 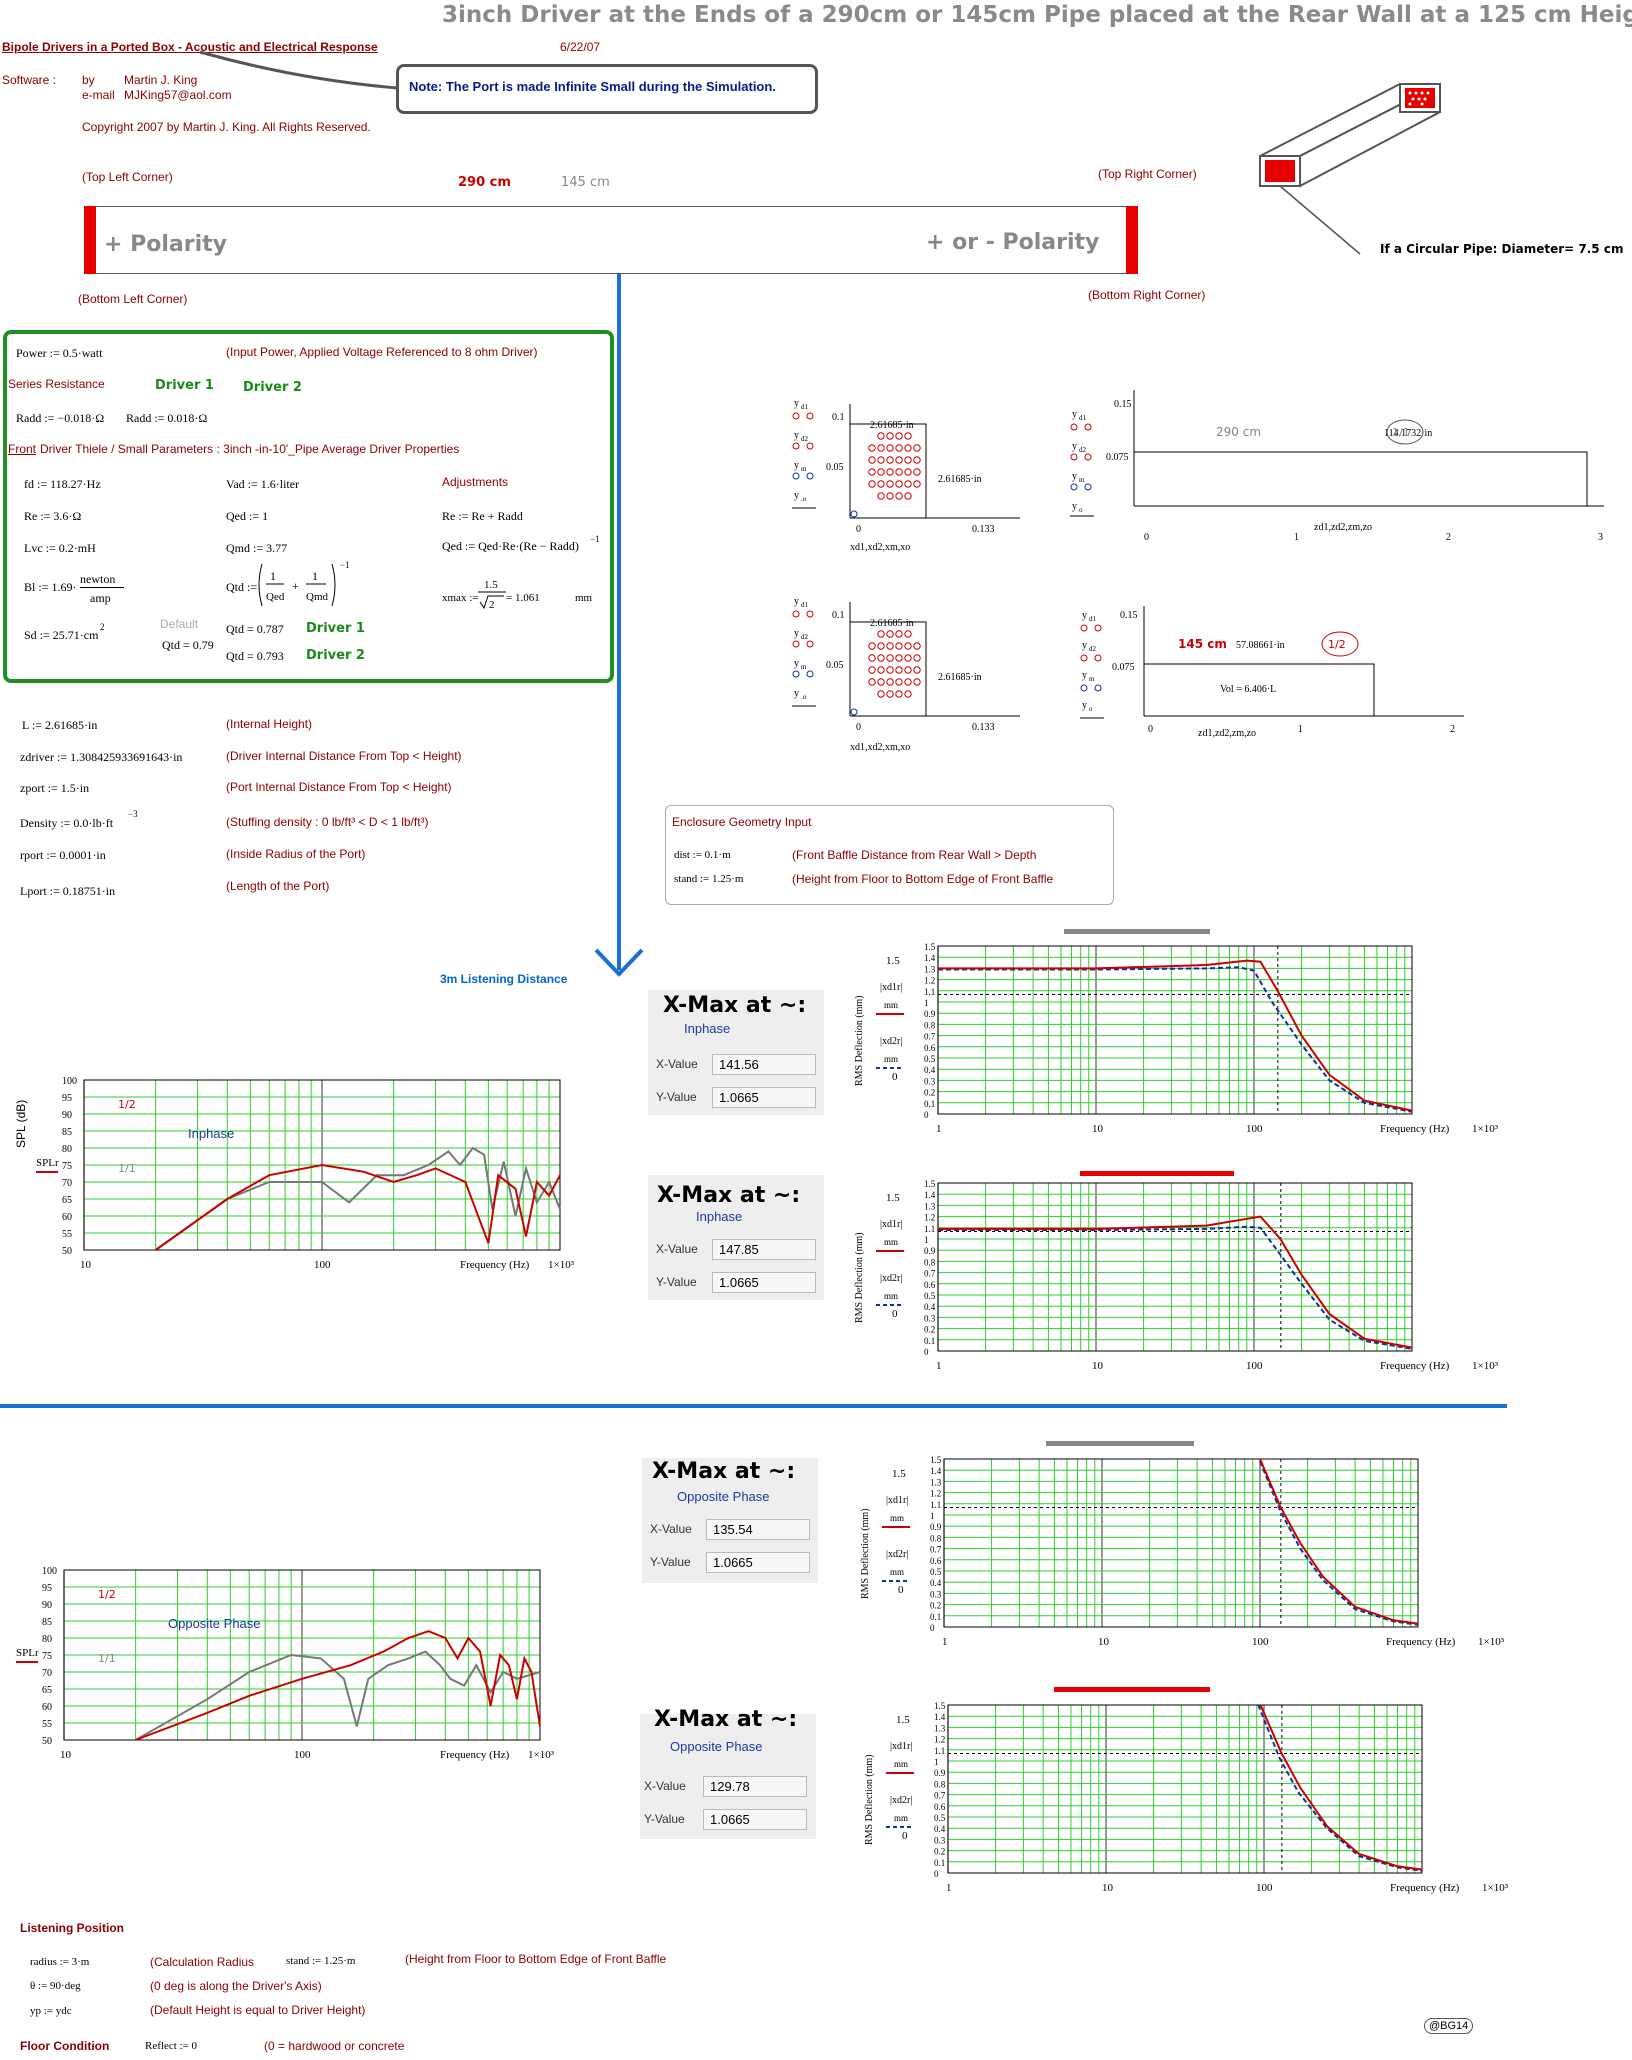 I want to click on qed-param: Qed := 1, so click(x=247, y=516).